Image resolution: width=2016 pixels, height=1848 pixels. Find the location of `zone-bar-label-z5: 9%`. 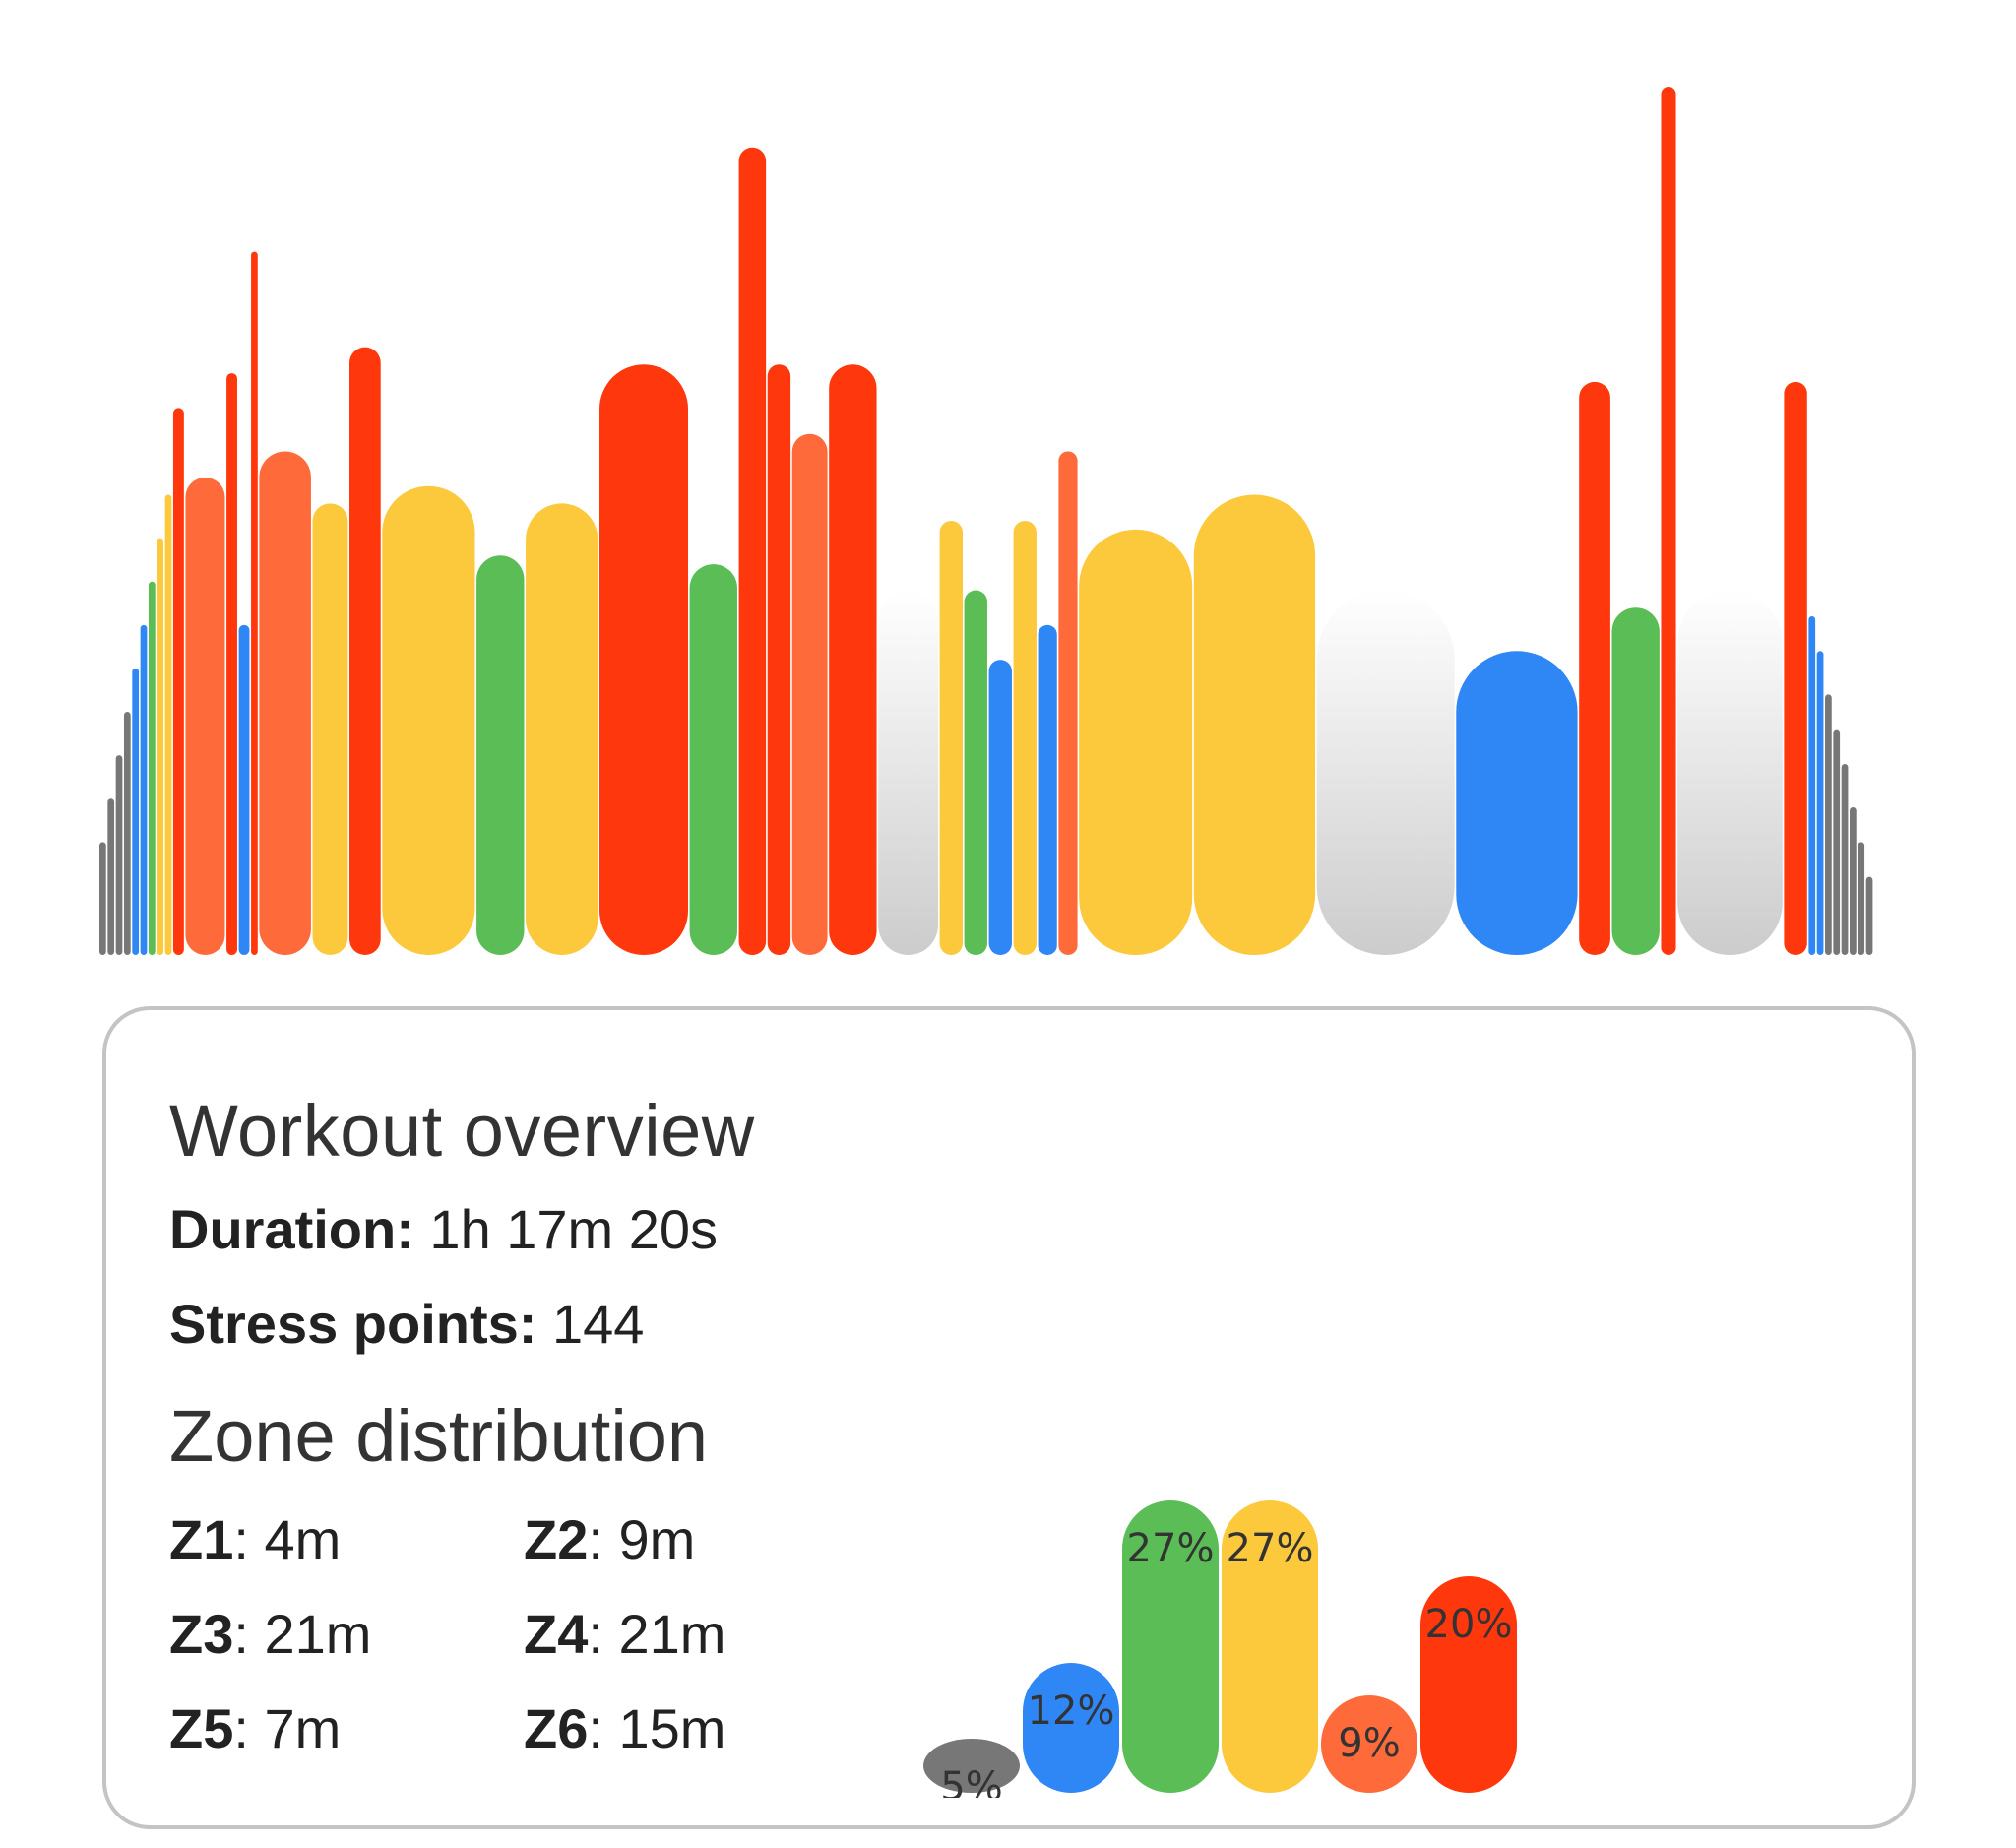

zone-bar-label-z5: 9% is located at coordinates (1369, 1744).